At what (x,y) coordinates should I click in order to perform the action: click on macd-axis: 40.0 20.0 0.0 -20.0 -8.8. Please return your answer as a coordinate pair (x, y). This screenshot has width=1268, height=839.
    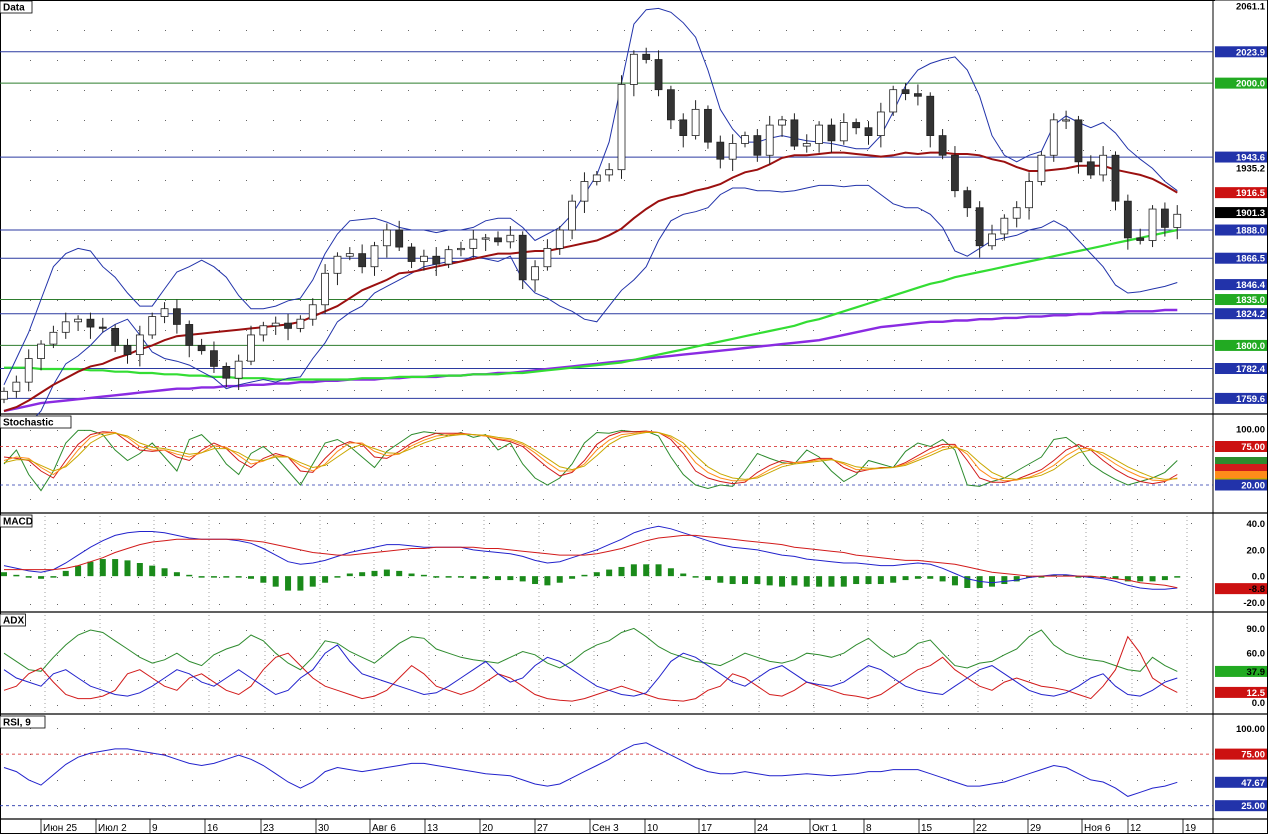
    Looking at the image, I should click on (1241, 563).